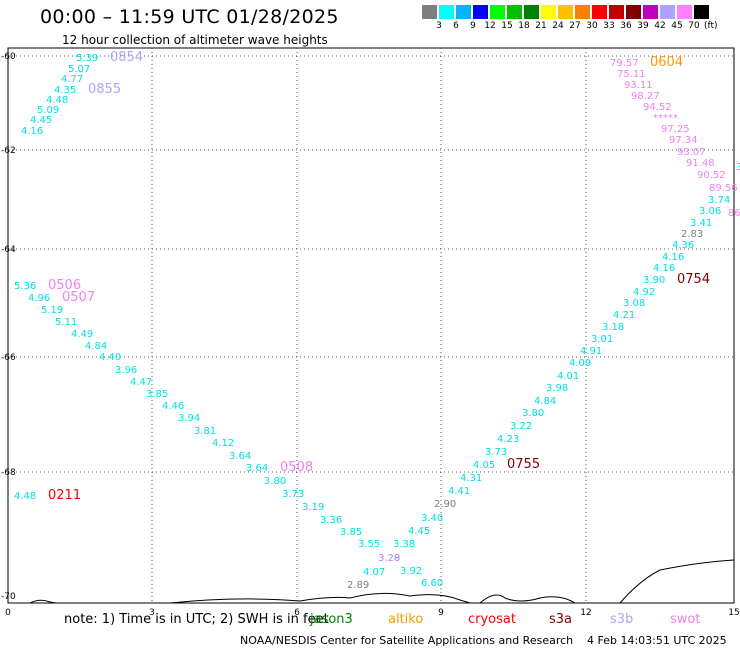 Image resolution: width=740 pixels, height=650 pixels. Describe the element at coordinates (626, 26) in the screenshot. I see `colorbar-tick-label: 36` at that location.